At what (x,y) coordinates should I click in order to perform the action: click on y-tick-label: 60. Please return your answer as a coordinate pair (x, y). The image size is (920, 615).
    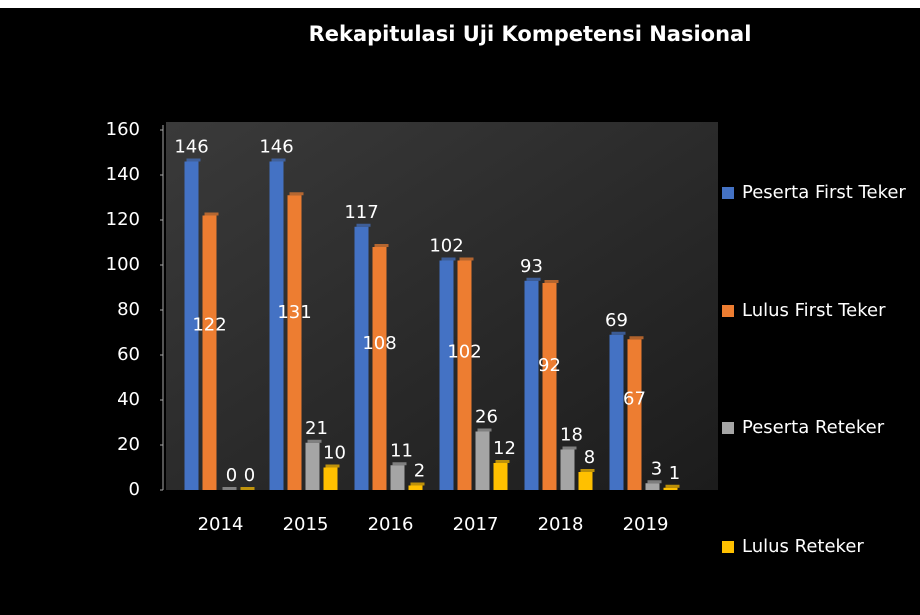
    Looking at the image, I should click on (128, 354).